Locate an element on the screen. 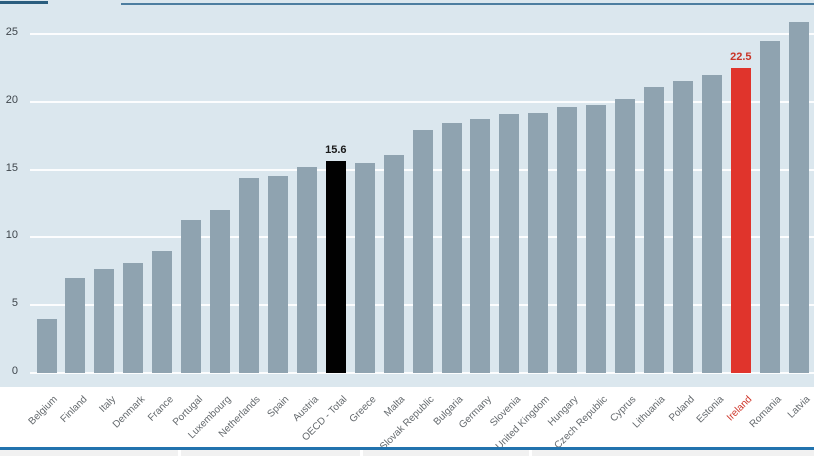  bar-oecd-total is located at coordinates (335, 267).